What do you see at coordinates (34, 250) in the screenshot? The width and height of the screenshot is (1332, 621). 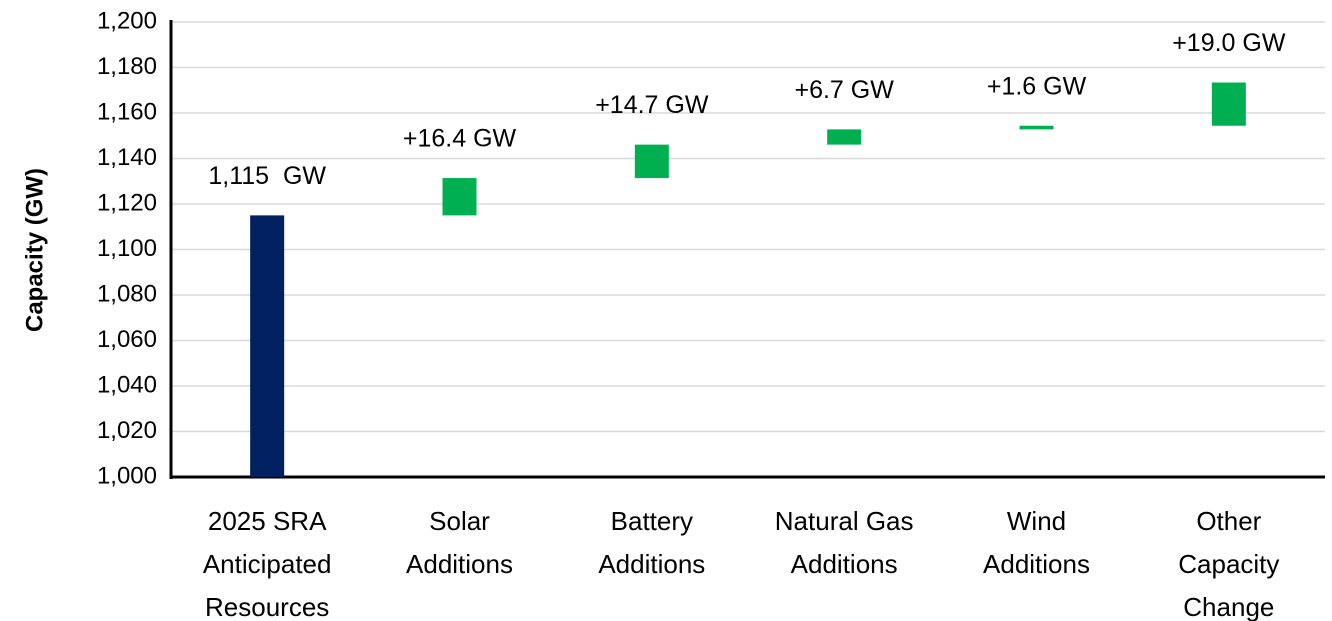 I see `y-axis-label: Capacity (GW)` at bounding box center [34, 250].